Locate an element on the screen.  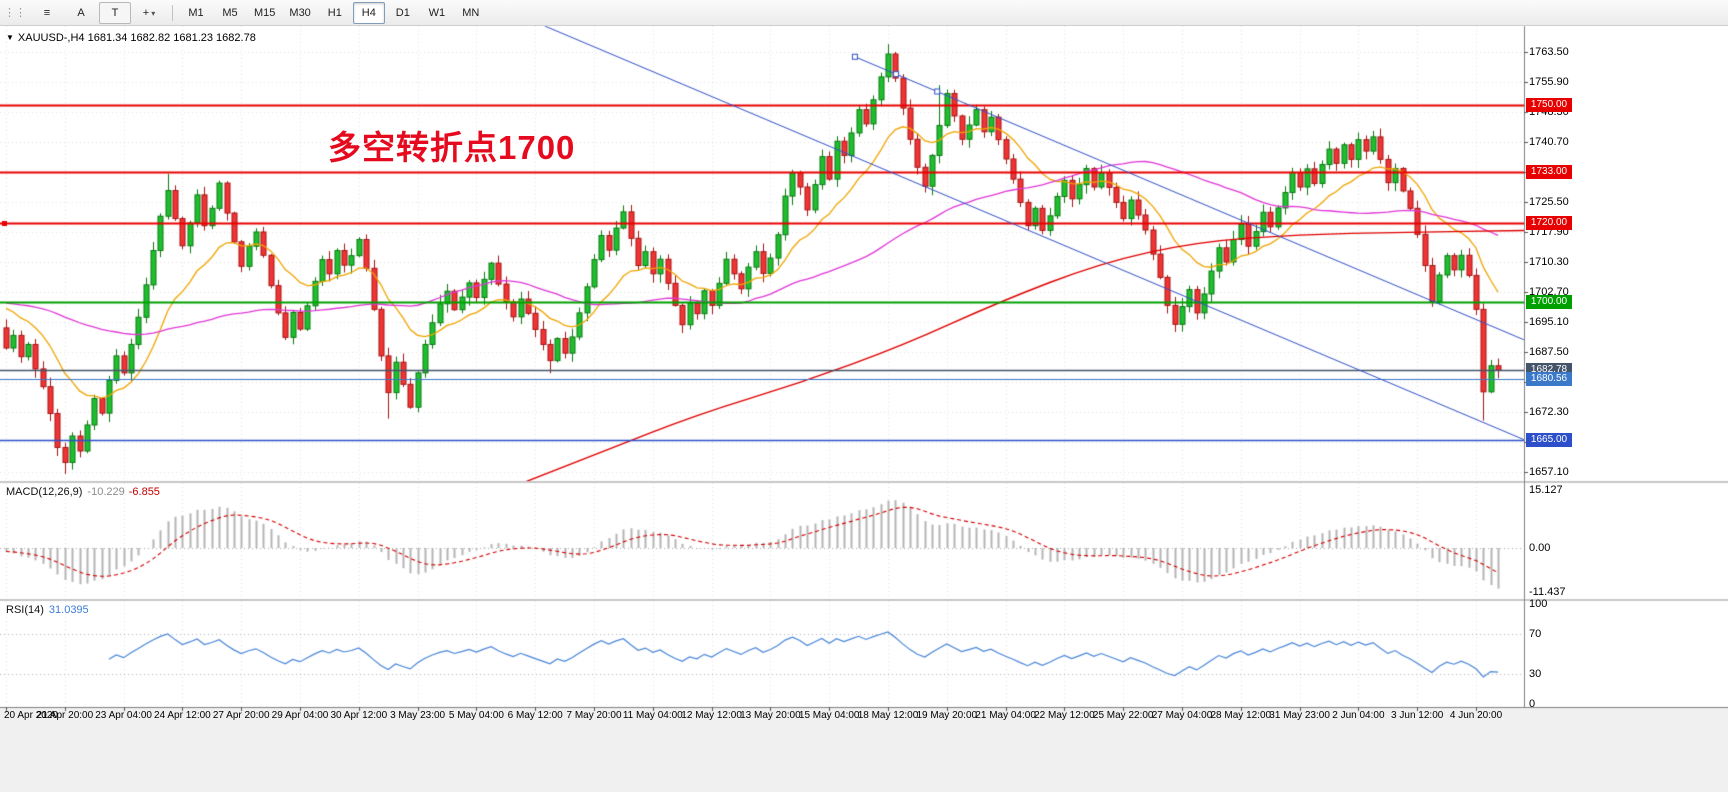
price-badge-1700.00: 1700.00 is located at coordinates (1549, 302).